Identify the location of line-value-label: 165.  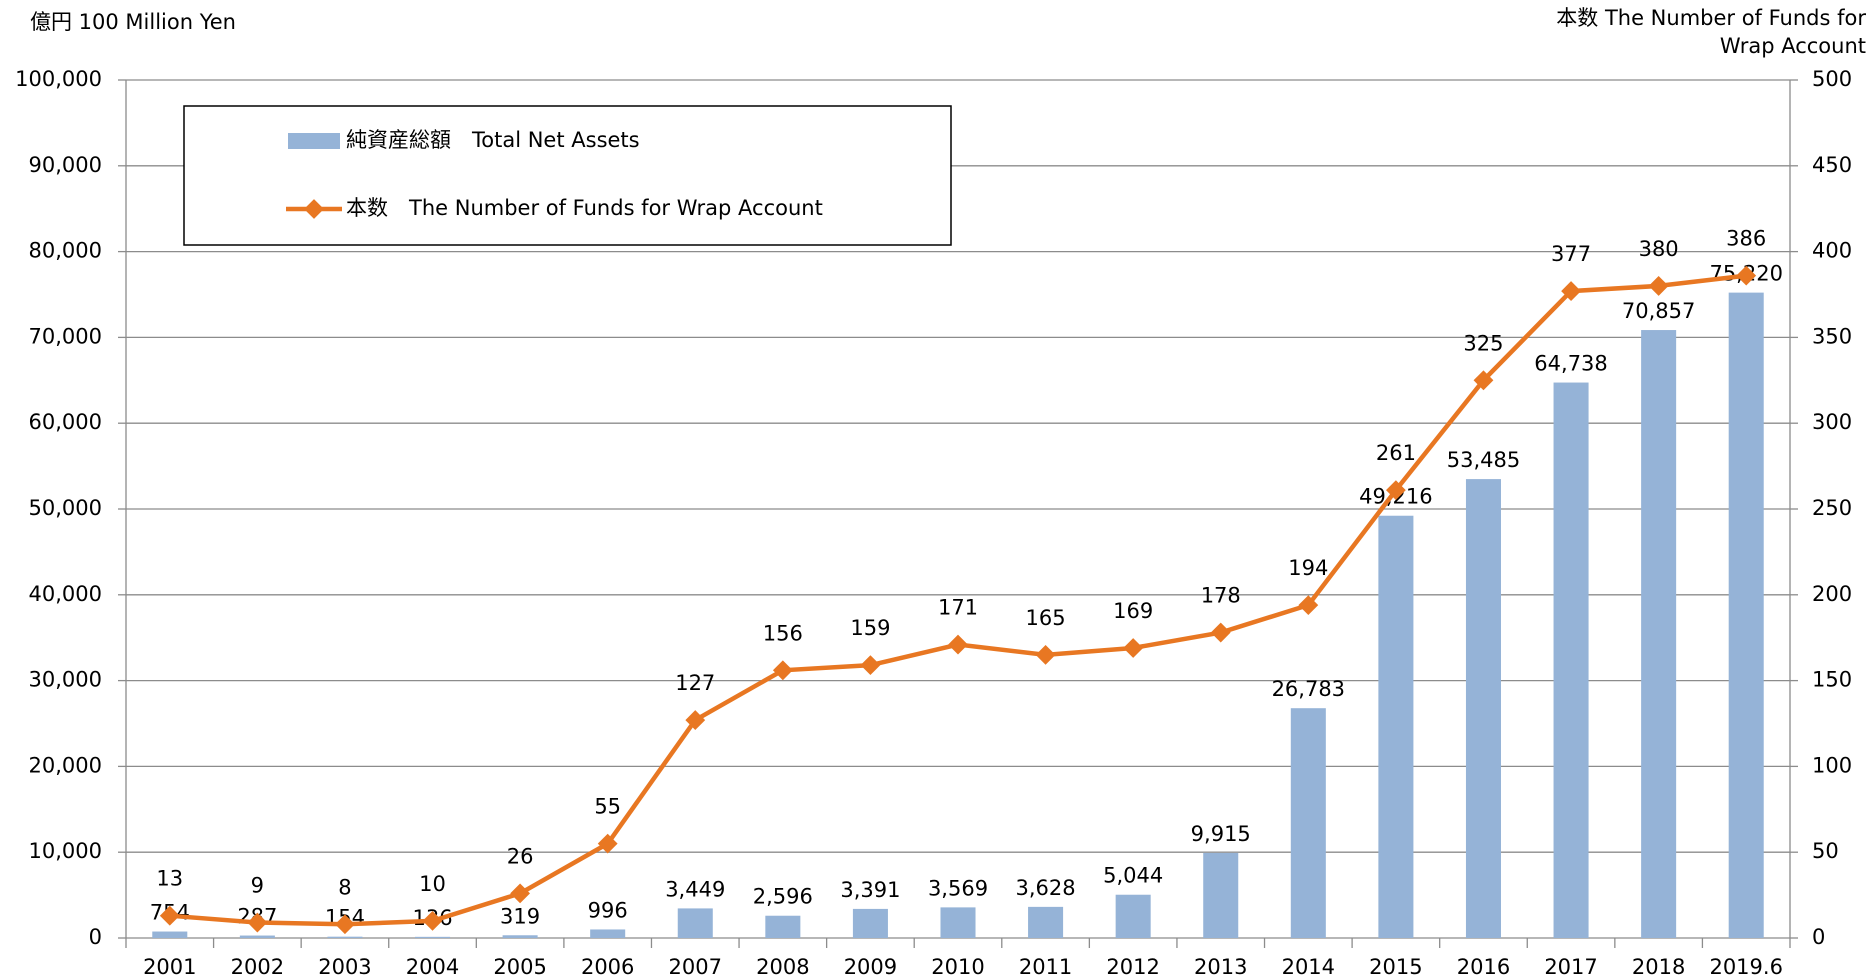
(1046, 618).